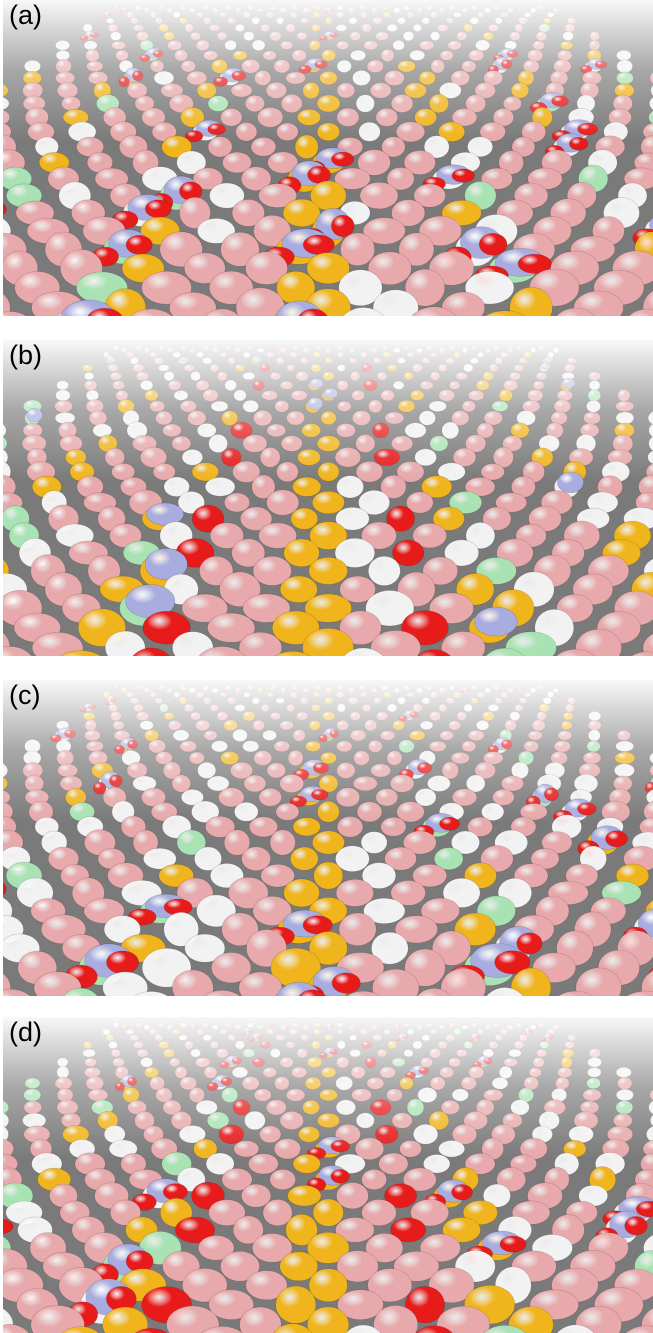 This screenshot has width=653, height=1333. I want to click on panel-label-c: (c), so click(25, 695).